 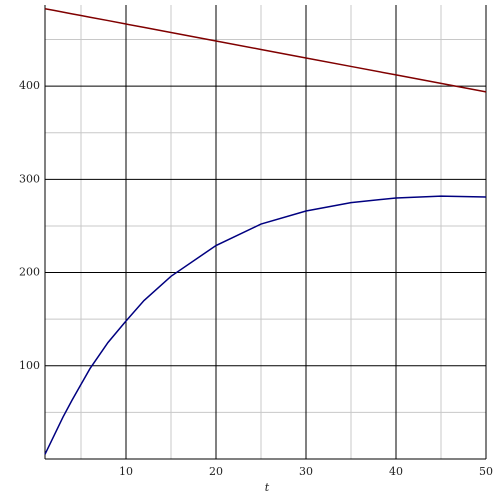 I want to click on y-tick-label: 200, so click(x=29, y=272).